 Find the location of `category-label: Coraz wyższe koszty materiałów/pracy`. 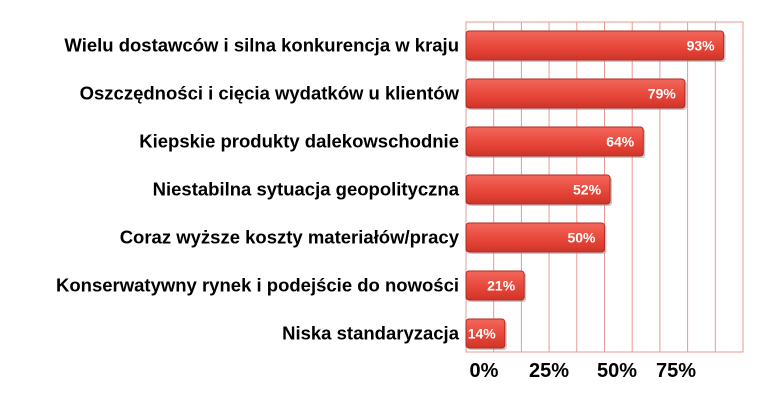

category-label: Coraz wyższe koszty materiałów/pracy is located at coordinates (290, 237).